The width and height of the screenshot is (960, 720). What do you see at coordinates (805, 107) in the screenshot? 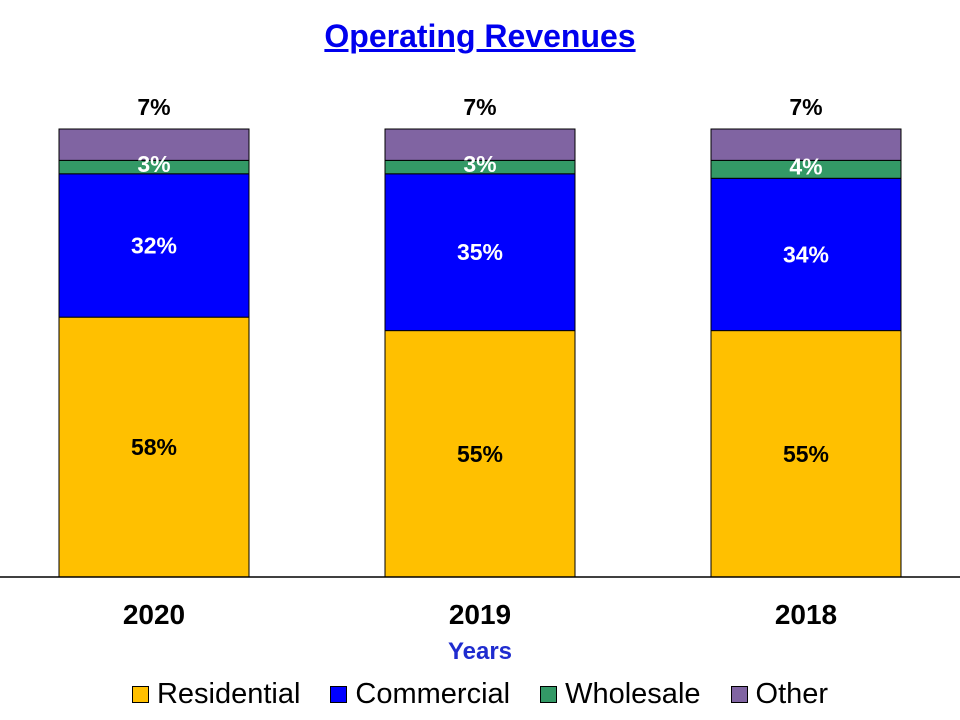
I see `data-label-other-2018: 7%` at bounding box center [805, 107].